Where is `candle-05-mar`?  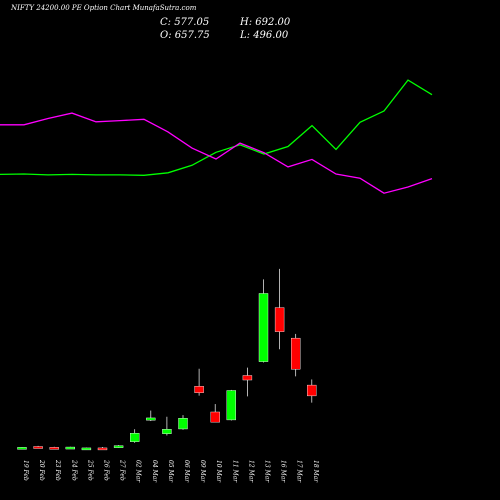 candle-05-mar is located at coordinates (167, 426).